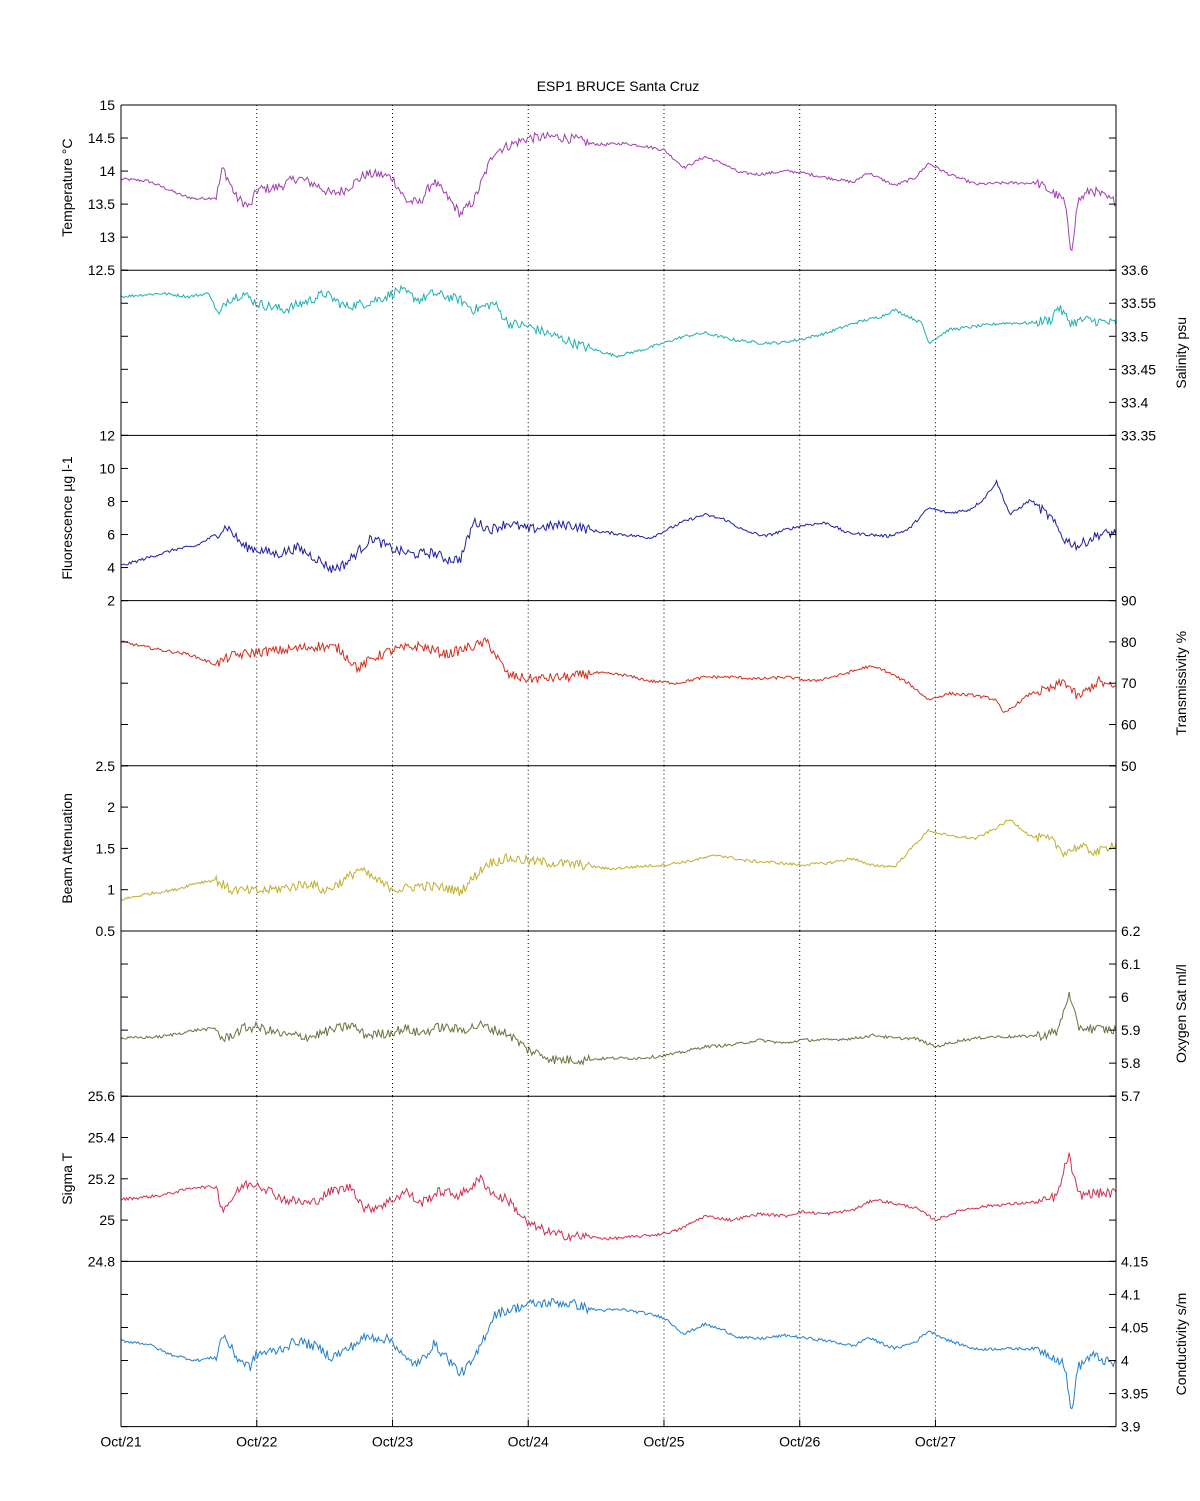 This screenshot has width=1200, height=1501. Describe the element at coordinates (120, 1442) in the screenshot. I see `x-tick-label: Oct/21` at that location.